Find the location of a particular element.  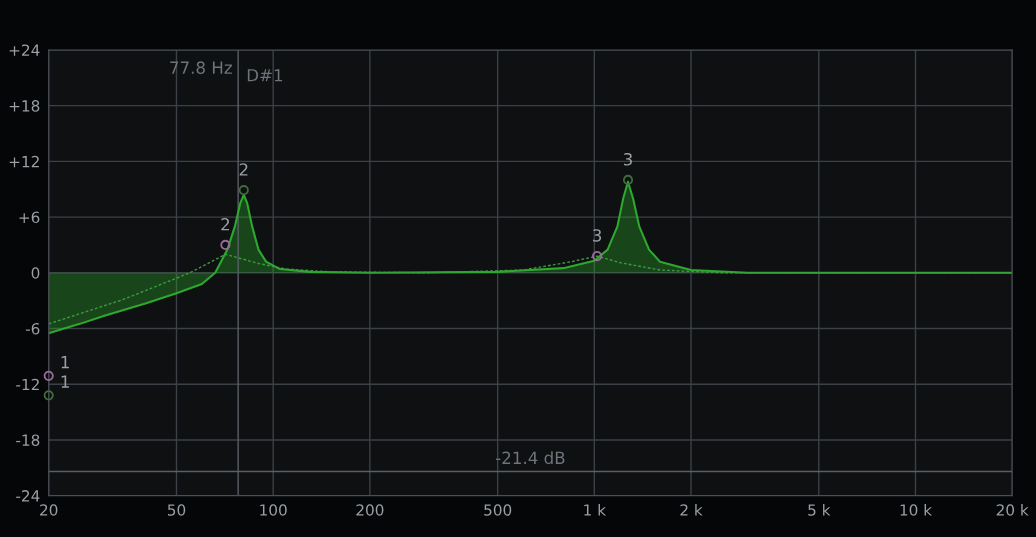

x-tick-label: 20 k is located at coordinates (1012, 509).